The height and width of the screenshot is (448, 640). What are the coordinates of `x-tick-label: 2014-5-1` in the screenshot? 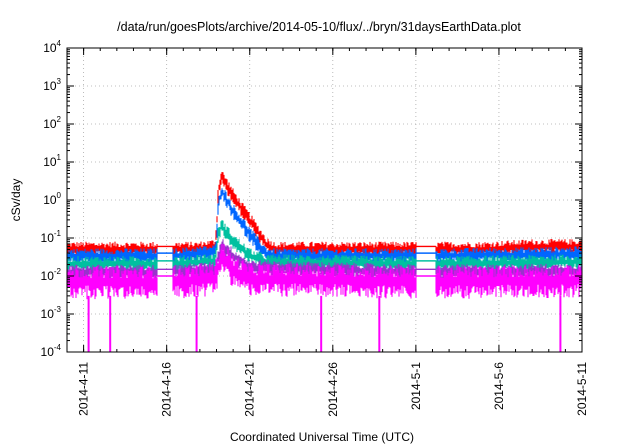 It's located at (416, 386).